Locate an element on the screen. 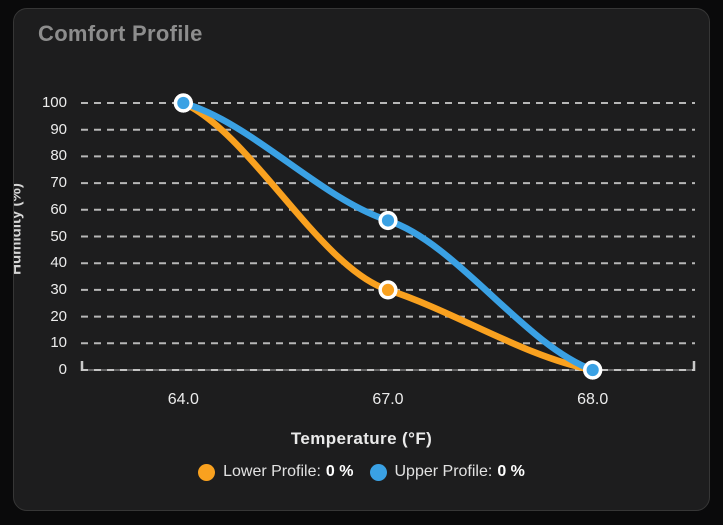 This screenshot has width=723, height=525. y-tick-label: 20 is located at coordinates (58, 316).